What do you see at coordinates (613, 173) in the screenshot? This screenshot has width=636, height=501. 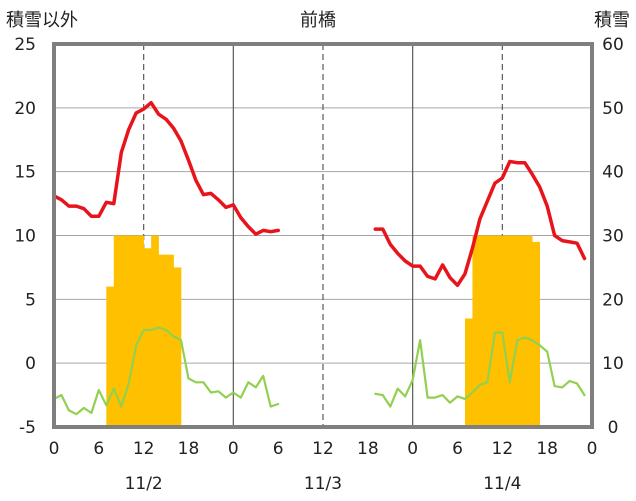 I see `y-right-tick-label: 40` at bounding box center [613, 173].